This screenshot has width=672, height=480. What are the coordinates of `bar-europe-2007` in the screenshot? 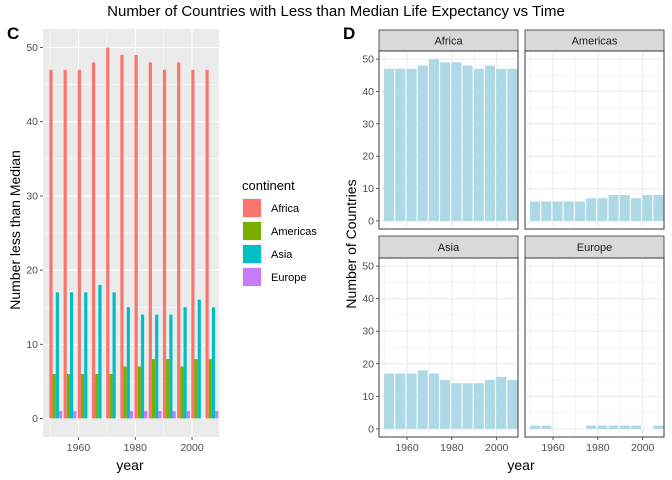 It's located at (217, 415).